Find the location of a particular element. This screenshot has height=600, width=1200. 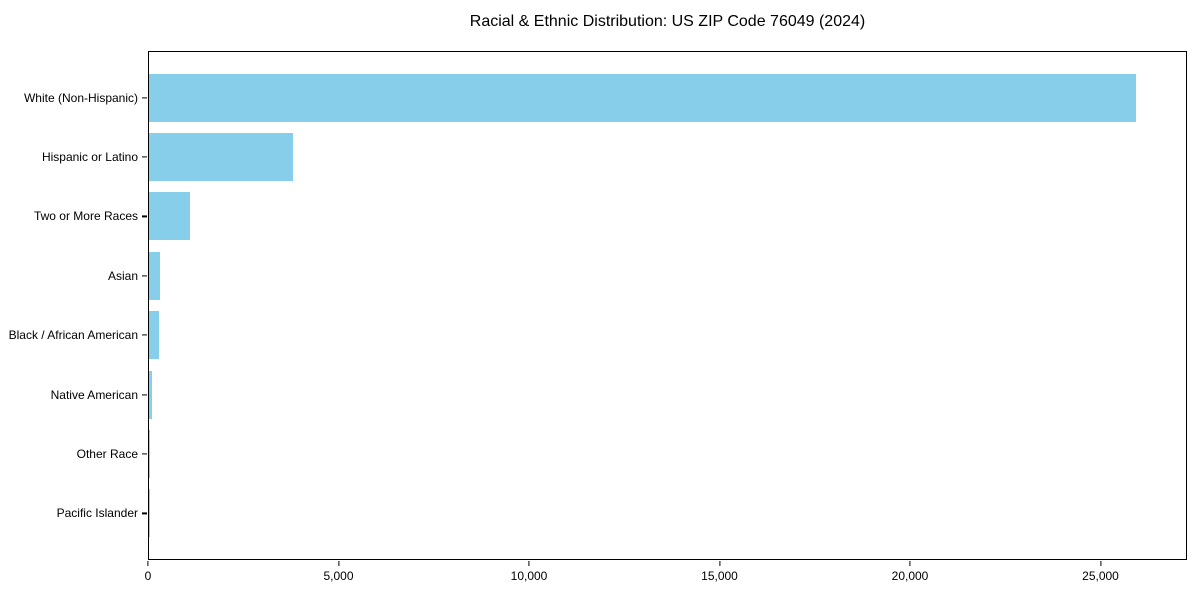

x-tick-label: 15,000 is located at coordinates (719, 576).